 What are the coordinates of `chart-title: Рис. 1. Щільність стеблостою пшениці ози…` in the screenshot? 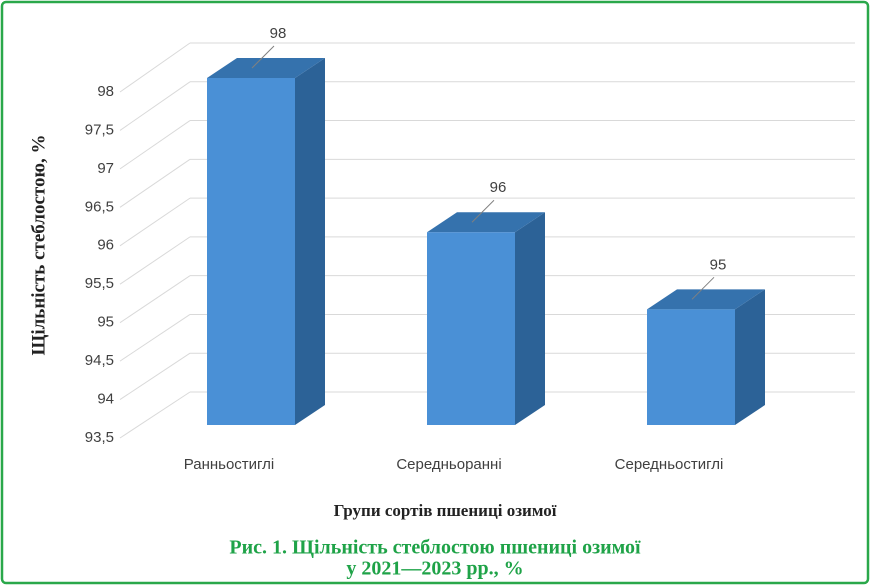 It's located at (435, 548).